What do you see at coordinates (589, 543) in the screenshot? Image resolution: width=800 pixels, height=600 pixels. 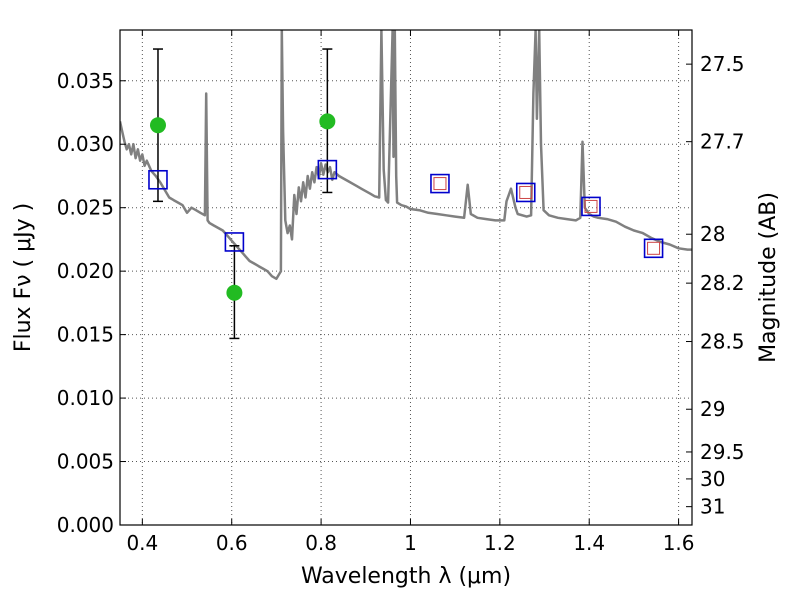 I see `x-tick-label: 1.4` at bounding box center [589, 543].